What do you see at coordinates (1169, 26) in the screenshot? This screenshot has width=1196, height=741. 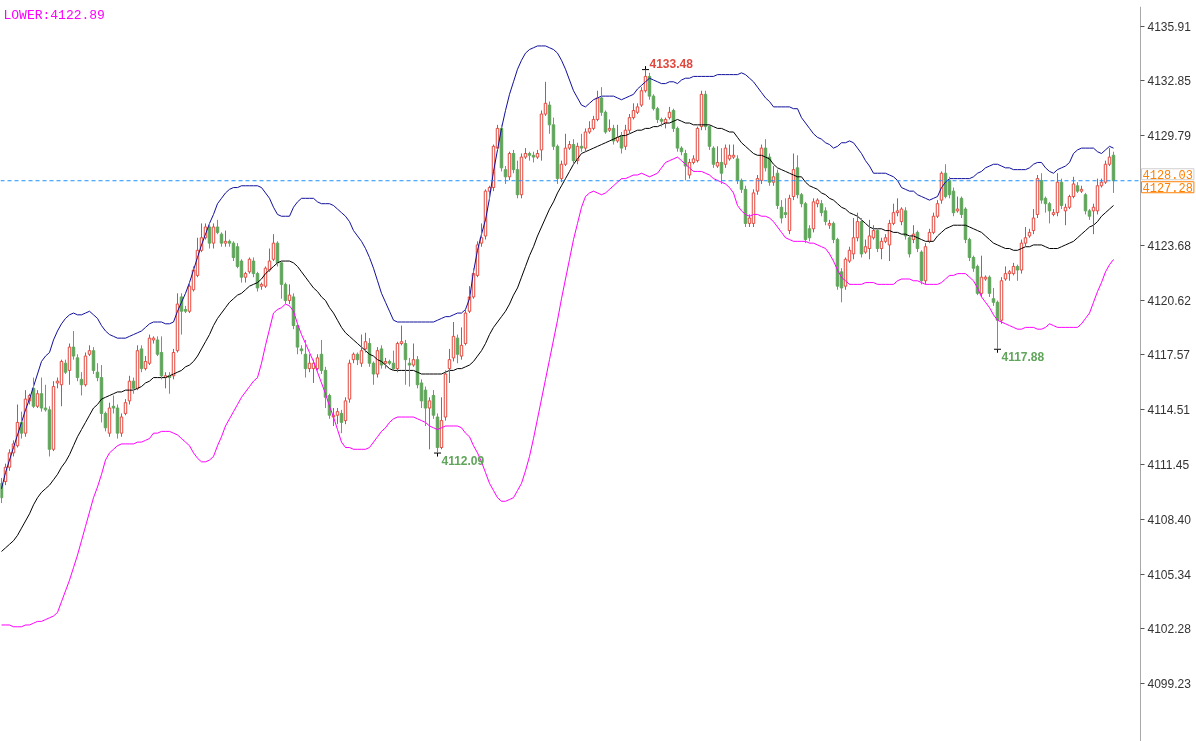 I see `y-tick-label: 4135.91` at bounding box center [1169, 26].